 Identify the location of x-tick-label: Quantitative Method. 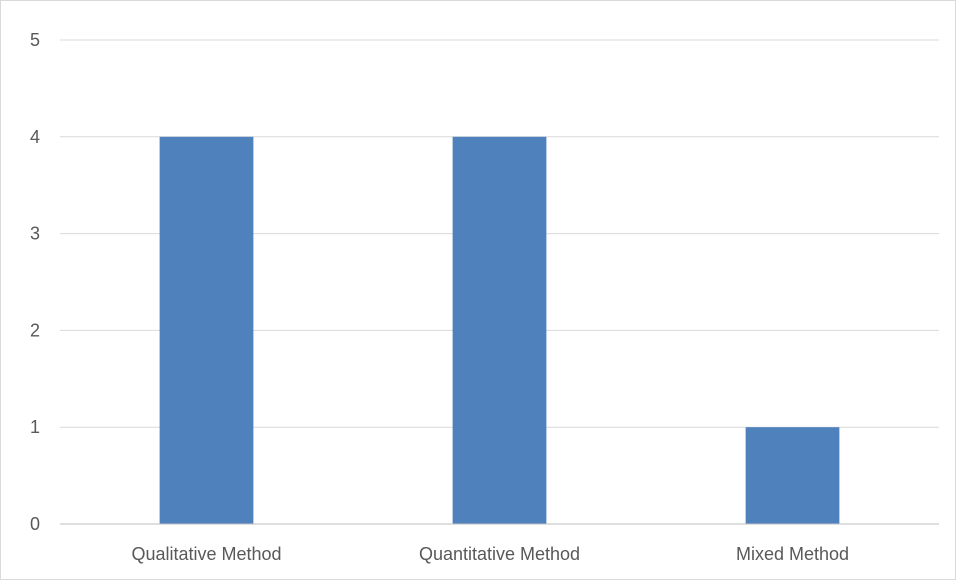
(499, 554).